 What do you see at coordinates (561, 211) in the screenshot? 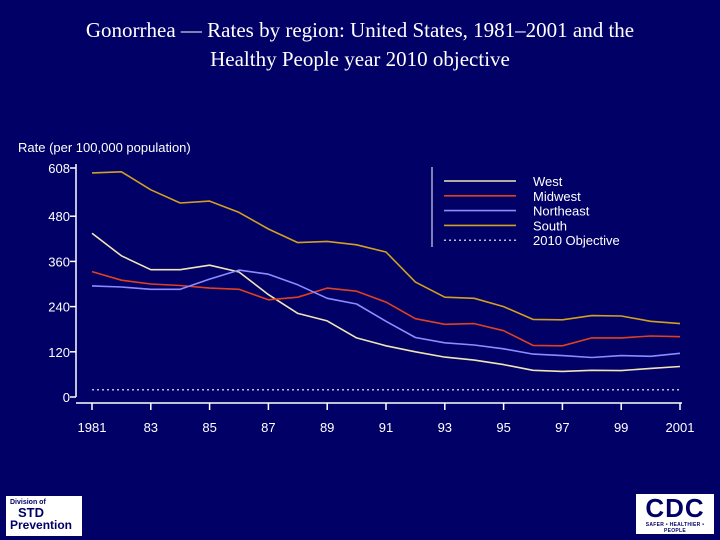
I see `legend-label: Northeast` at bounding box center [561, 211].